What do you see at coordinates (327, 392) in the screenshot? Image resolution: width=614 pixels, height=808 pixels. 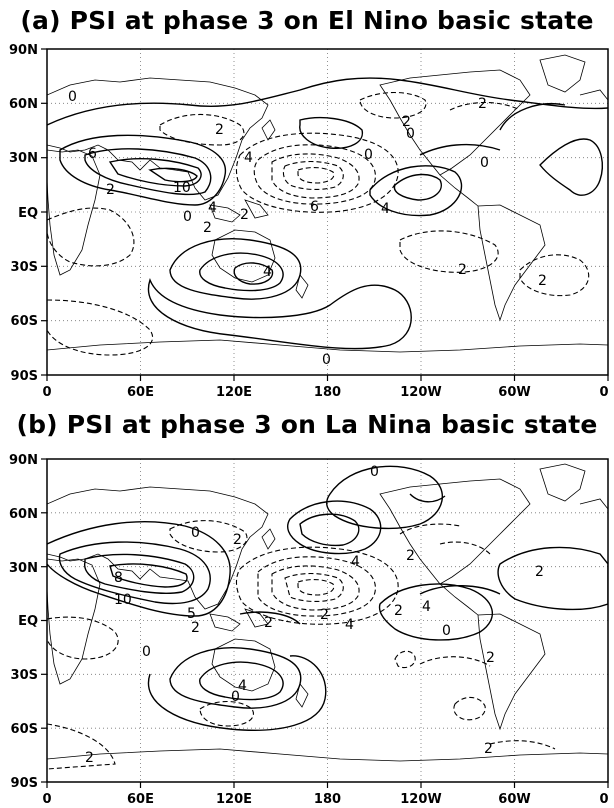 I see `panel-a-x-tick: 180` at bounding box center [327, 392].